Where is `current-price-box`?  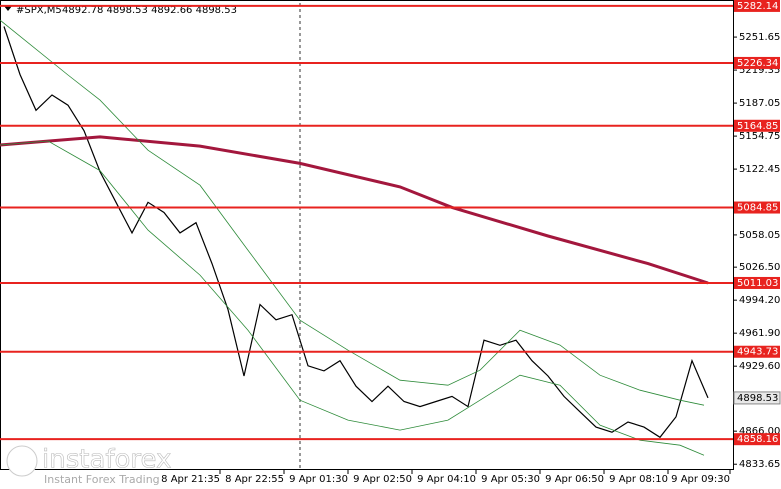
current-price-box is located at coordinates (757, 398).